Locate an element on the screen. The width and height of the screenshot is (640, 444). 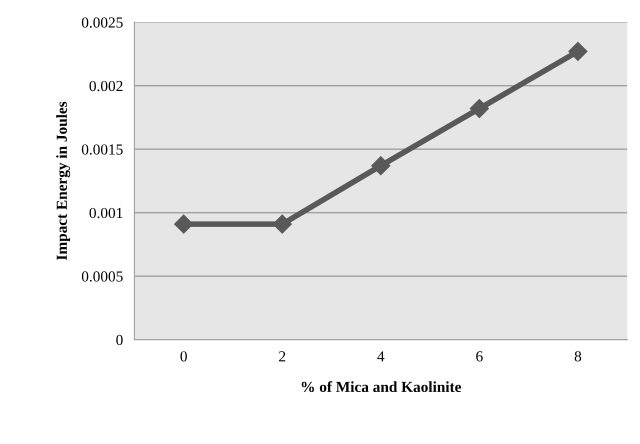
x-tick-label: 8 is located at coordinates (578, 356).